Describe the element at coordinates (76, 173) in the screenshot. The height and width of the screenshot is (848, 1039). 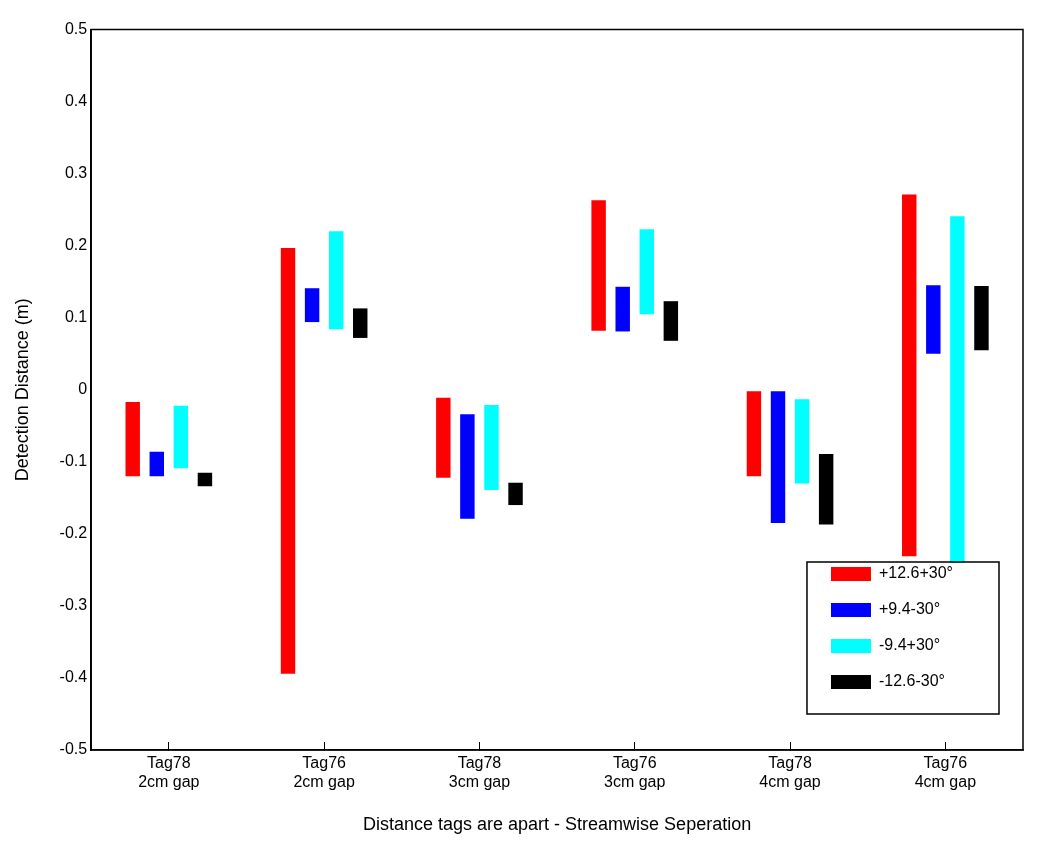
I see `y-tick-label: 0.3` at that location.